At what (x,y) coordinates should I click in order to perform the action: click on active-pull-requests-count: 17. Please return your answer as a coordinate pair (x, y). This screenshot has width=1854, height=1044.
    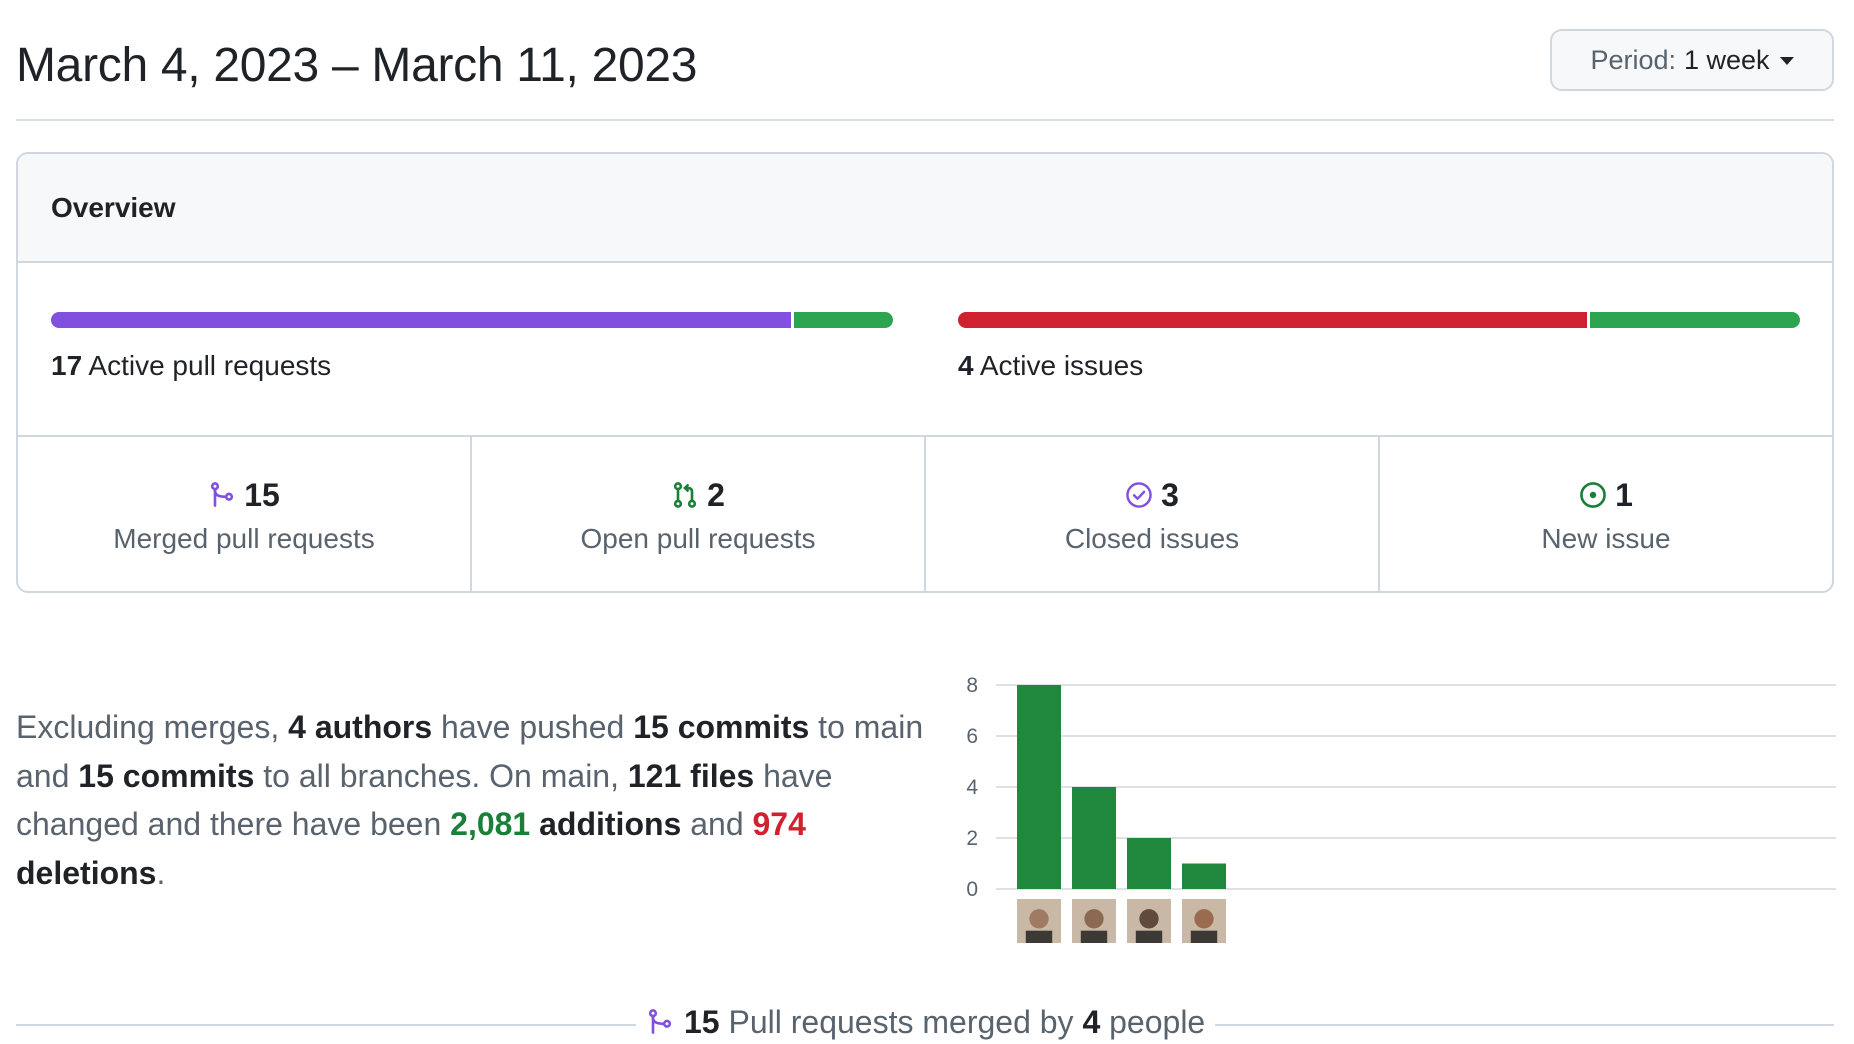
    Looking at the image, I should click on (67, 365).